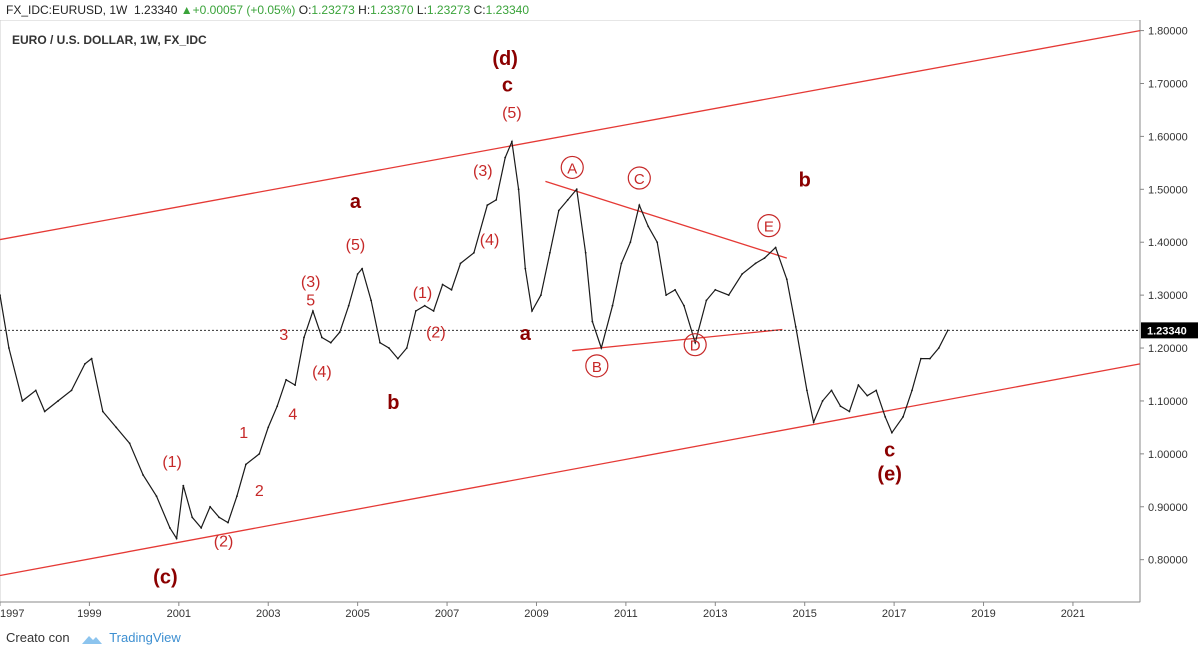  Describe the element at coordinates (1168, 137) in the screenshot. I see `y-tick-label: 1.60000` at that location.